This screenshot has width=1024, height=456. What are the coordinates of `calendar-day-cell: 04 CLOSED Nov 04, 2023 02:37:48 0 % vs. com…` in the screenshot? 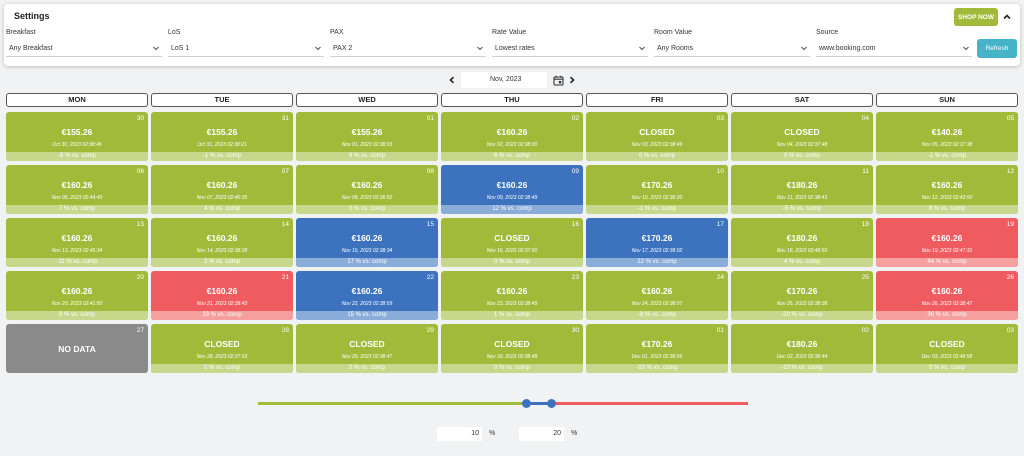 It's located at (802, 136).